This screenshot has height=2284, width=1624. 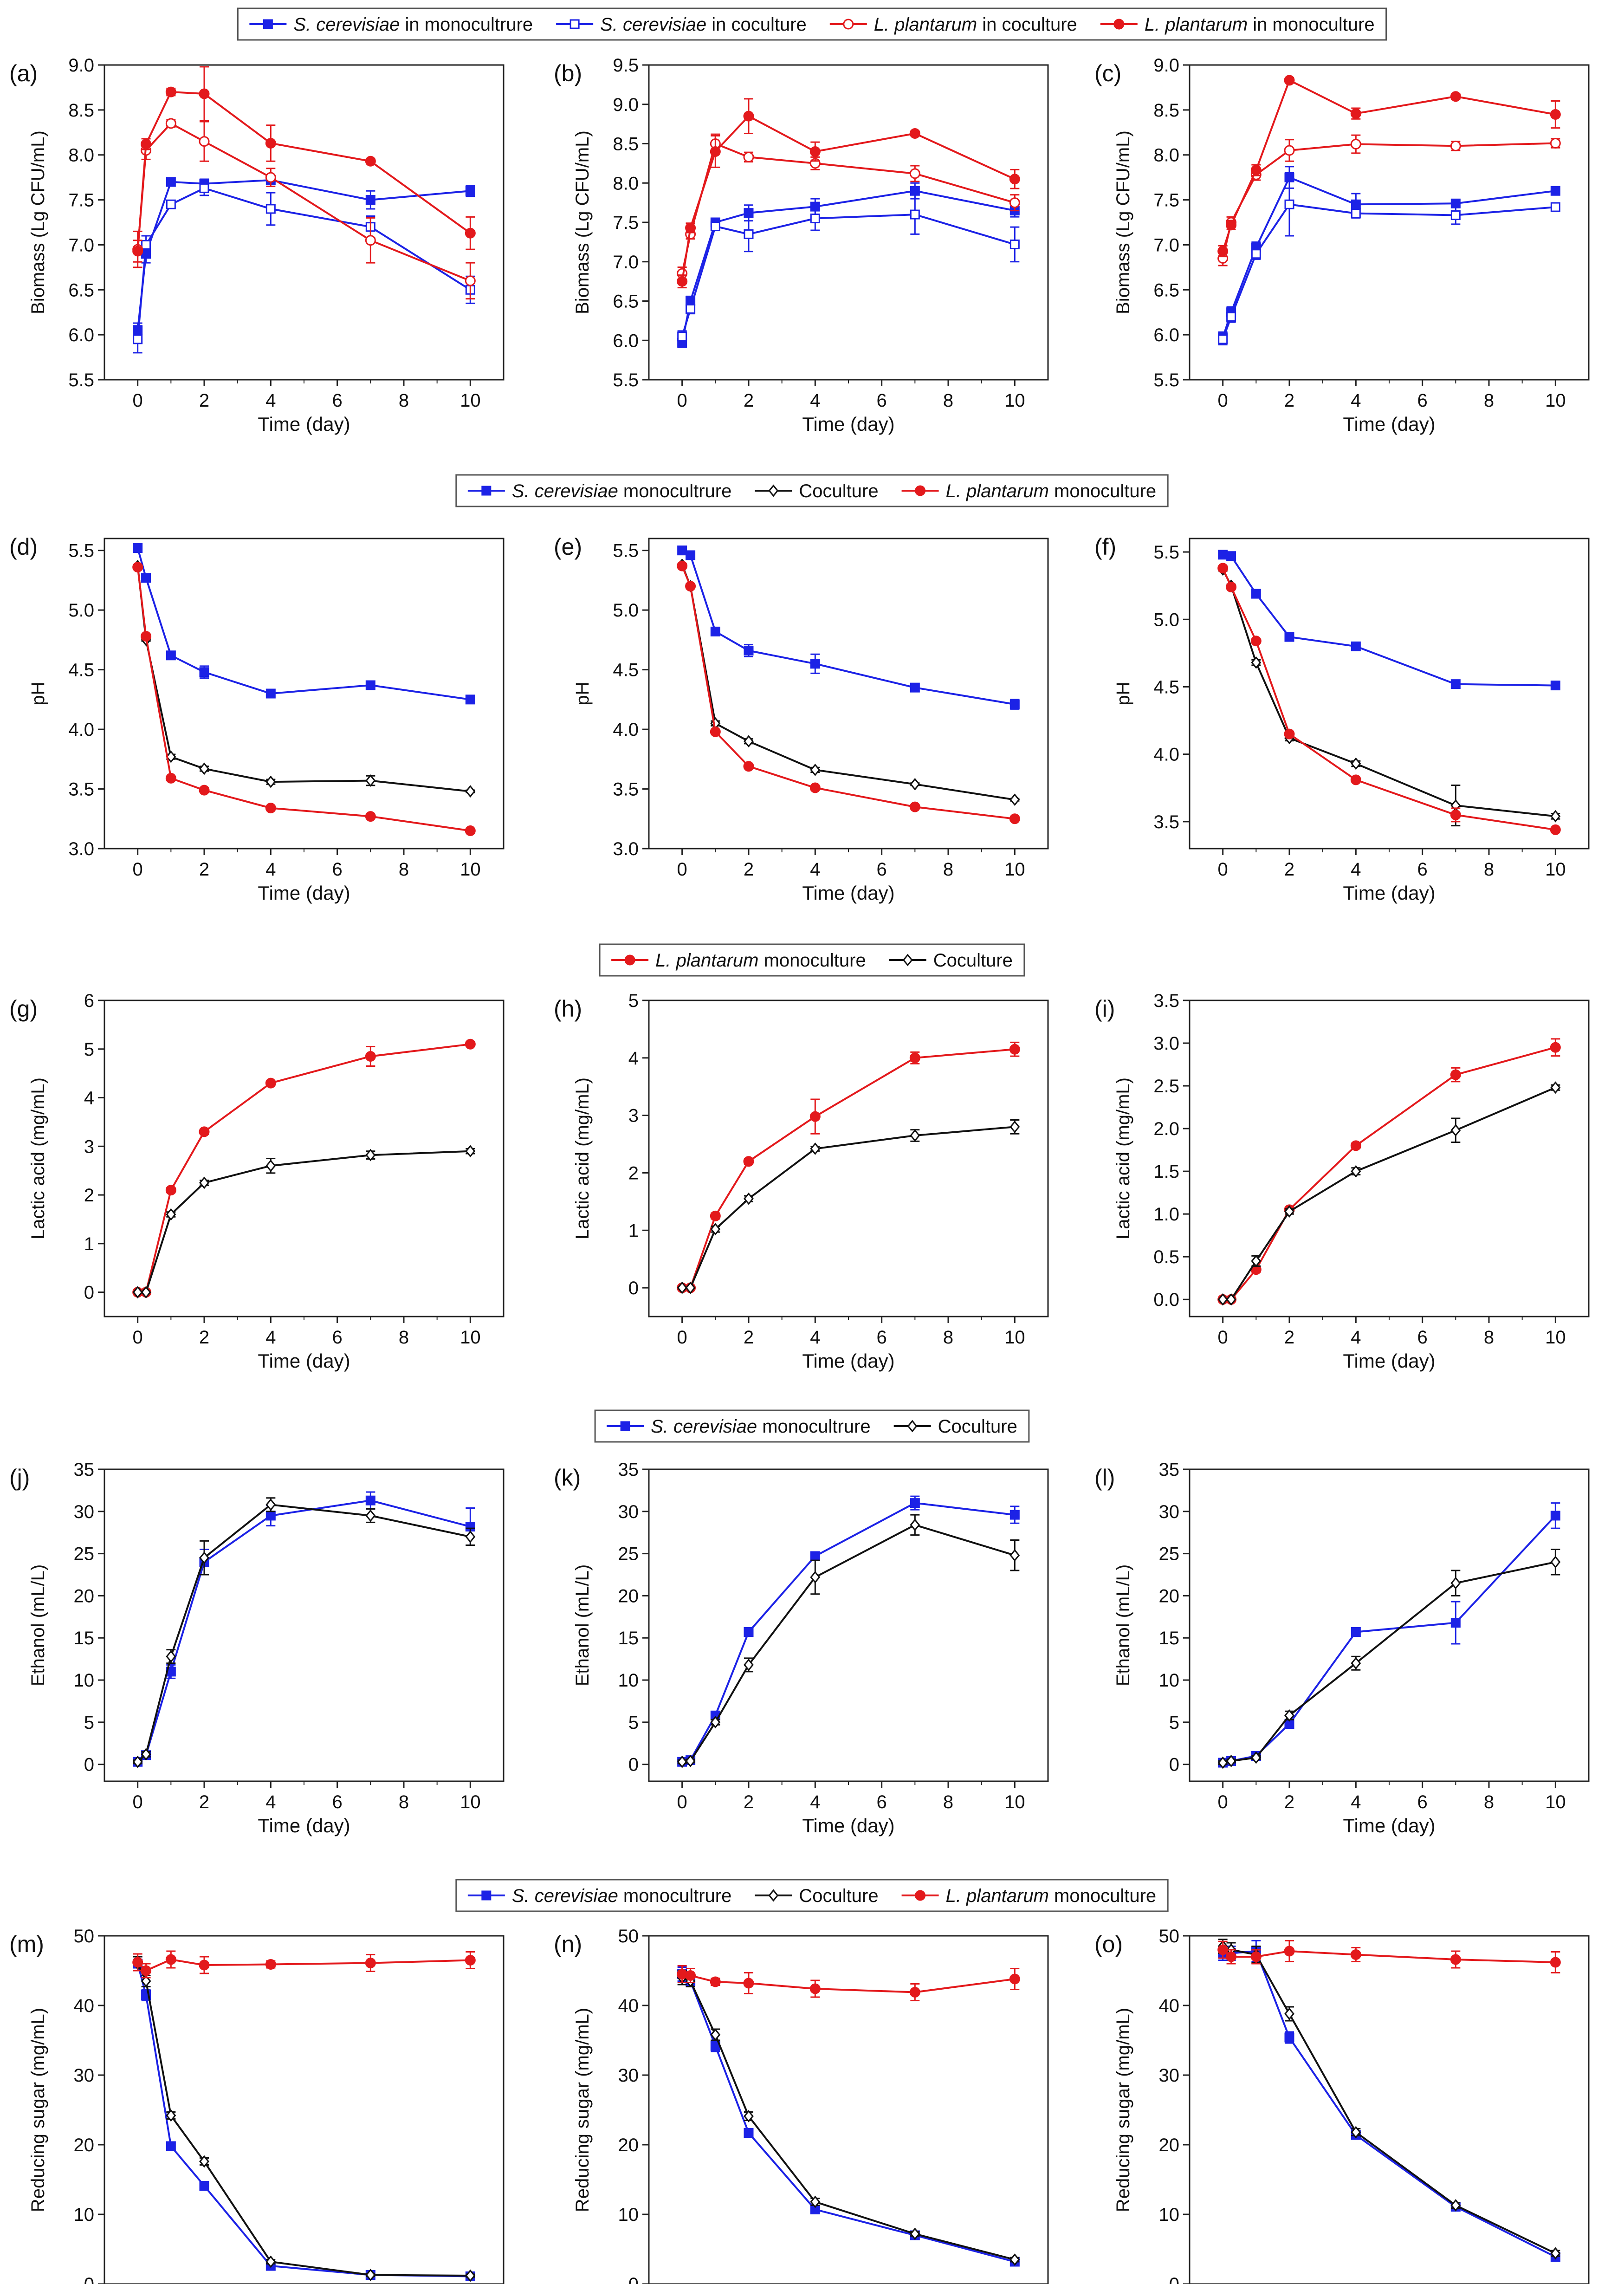 What do you see at coordinates (1104, 1478) in the screenshot?
I see `panel-label: (l)` at bounding box center [1104, 1478].